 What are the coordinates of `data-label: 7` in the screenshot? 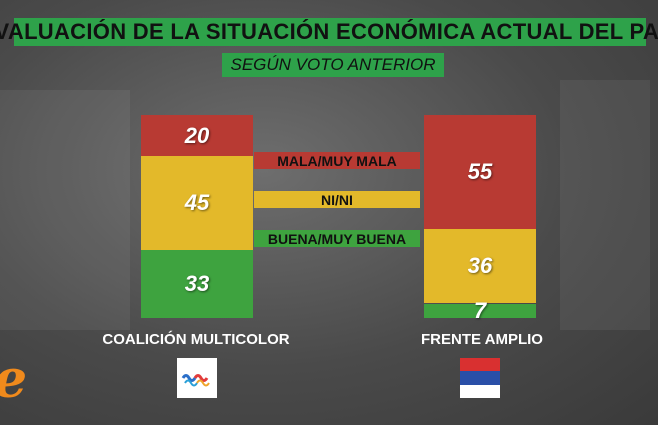 It's located at (480, 310).